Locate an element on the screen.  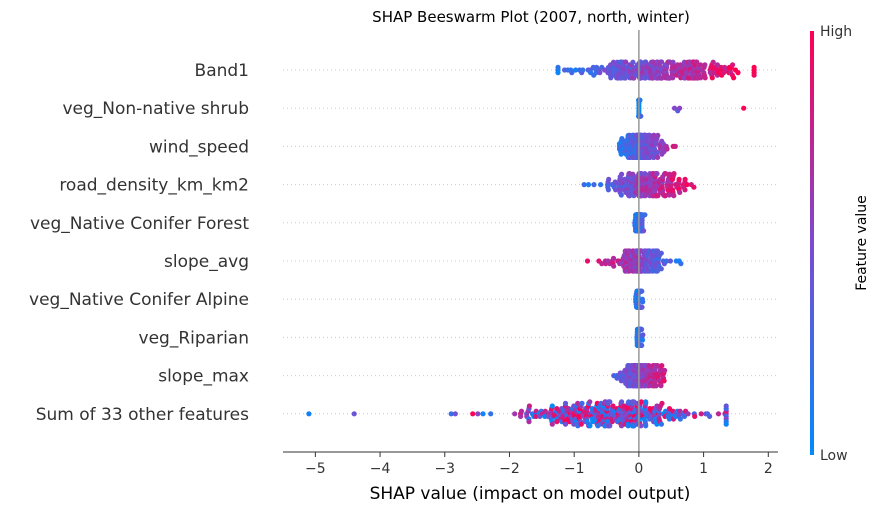
feature-label: Sum of 33 other features is located at coordinates (142, 415).